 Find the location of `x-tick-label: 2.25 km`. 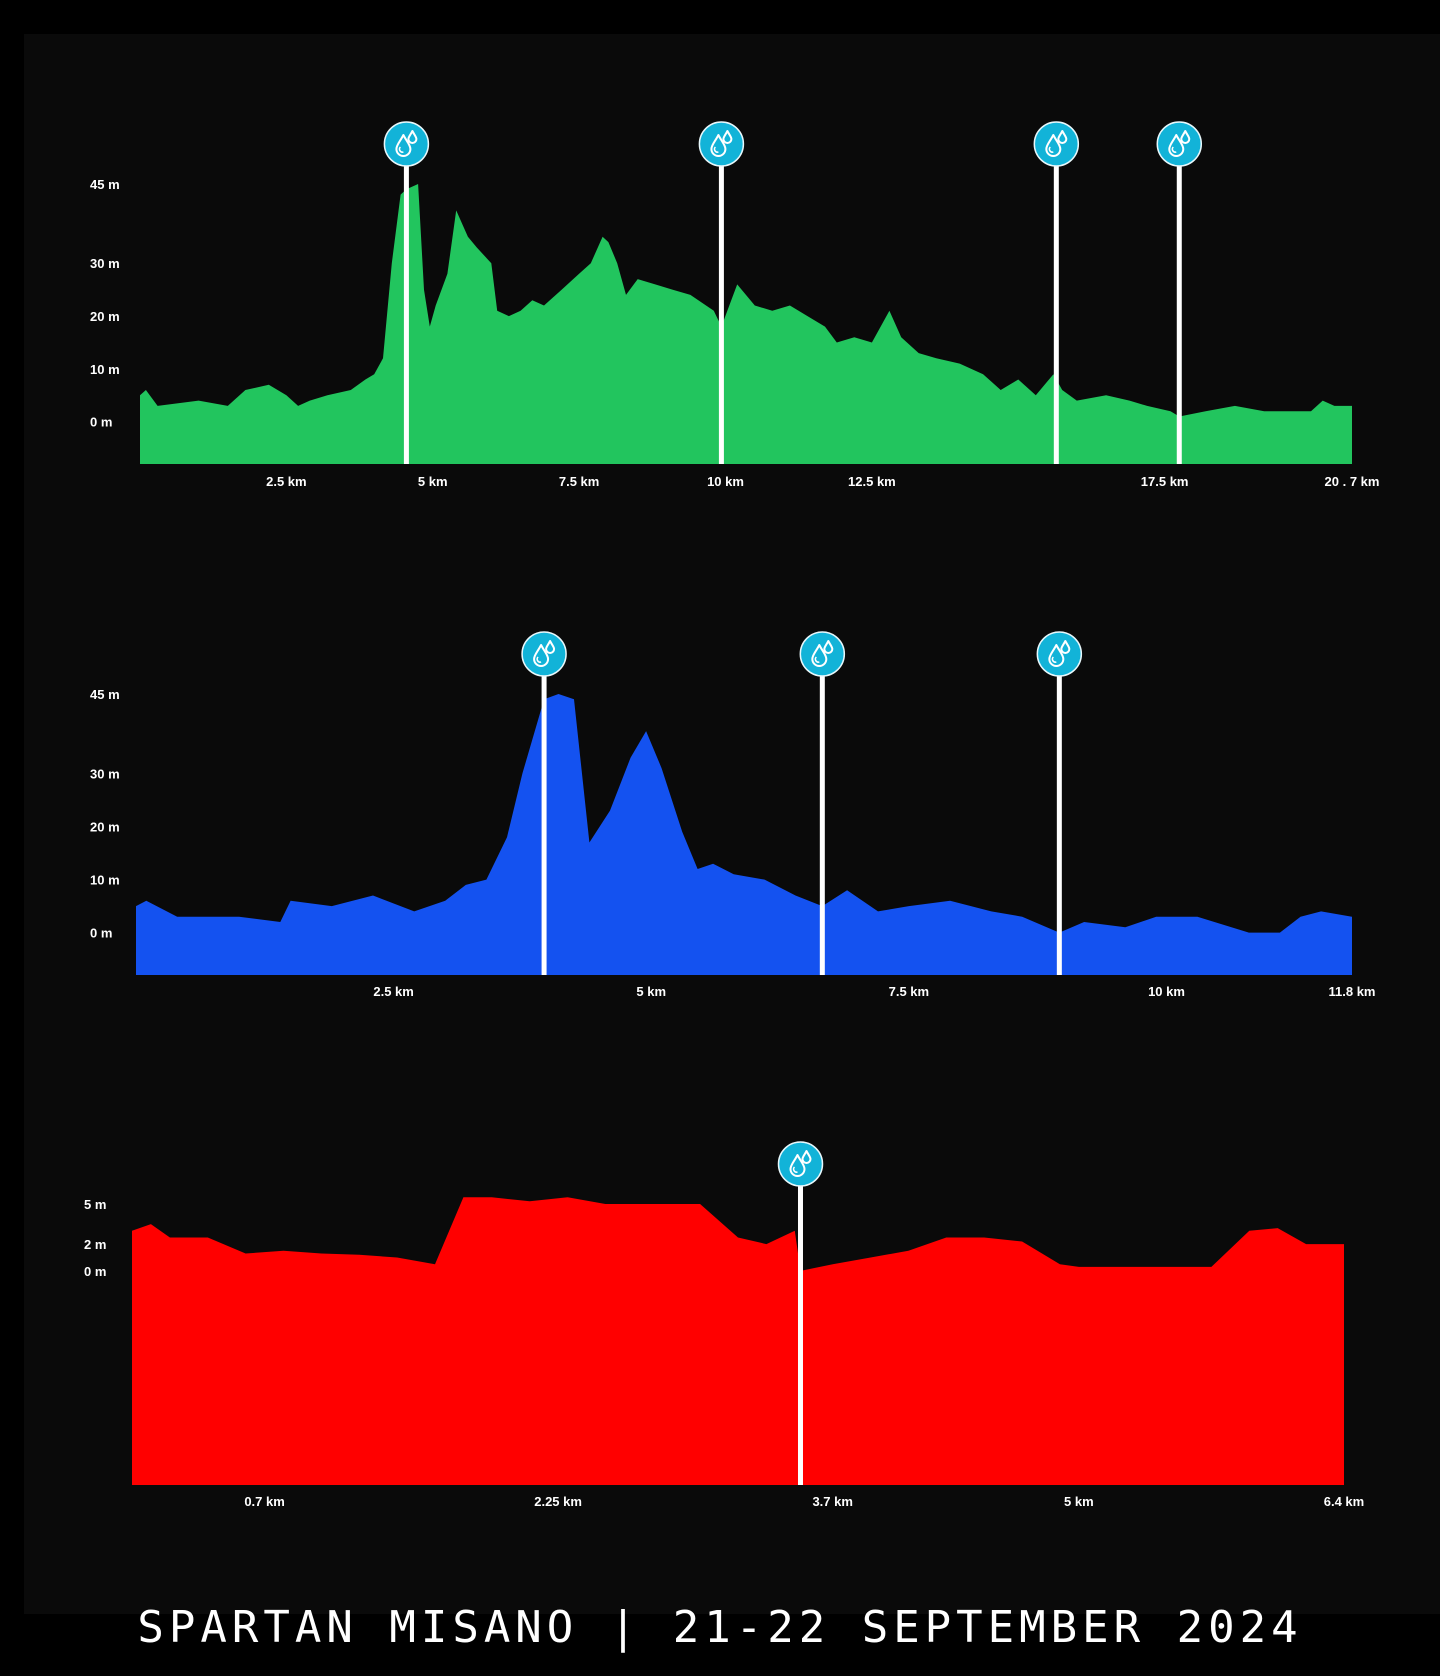

x-tick-label: 2.25 km is located at coordinates (558, 1501).